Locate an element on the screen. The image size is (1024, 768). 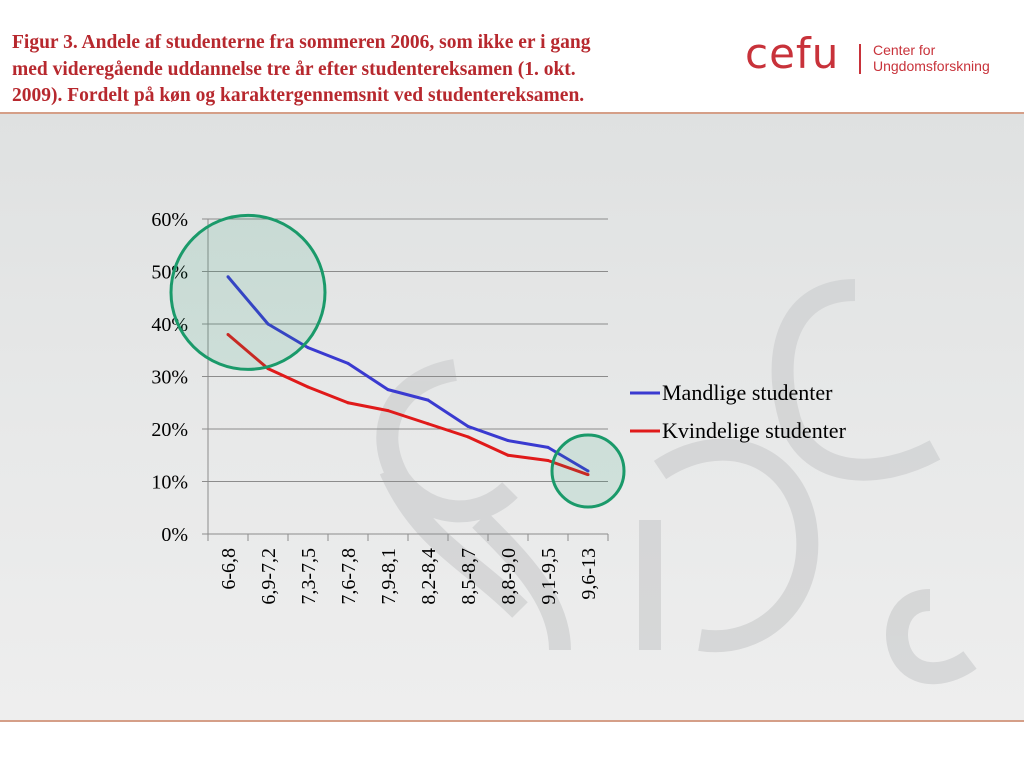
logo-wordmark: cefu is located at coordinates (792, 53).